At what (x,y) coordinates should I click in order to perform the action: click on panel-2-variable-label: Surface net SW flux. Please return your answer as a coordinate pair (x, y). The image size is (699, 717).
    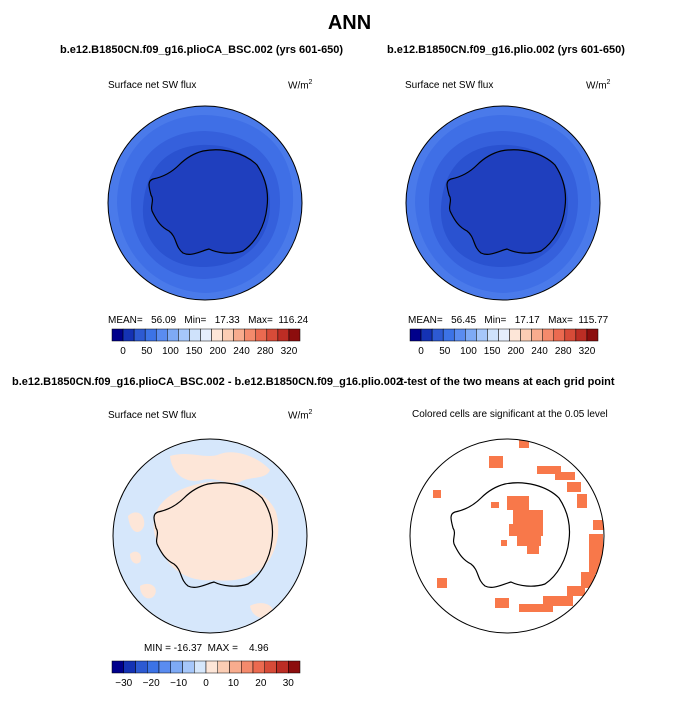
    Looking at the image, I should click on (449, 85).